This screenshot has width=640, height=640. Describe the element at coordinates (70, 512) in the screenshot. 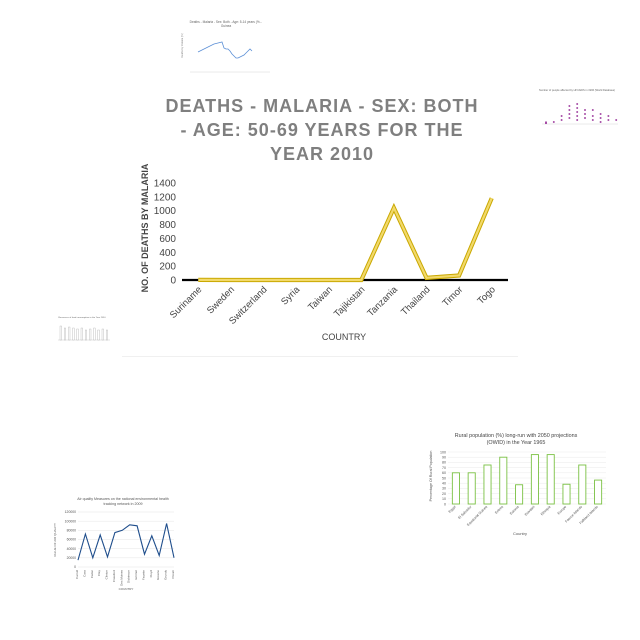

I see `thumbnail-bottom-left-ytick-label: 120000` at that location.